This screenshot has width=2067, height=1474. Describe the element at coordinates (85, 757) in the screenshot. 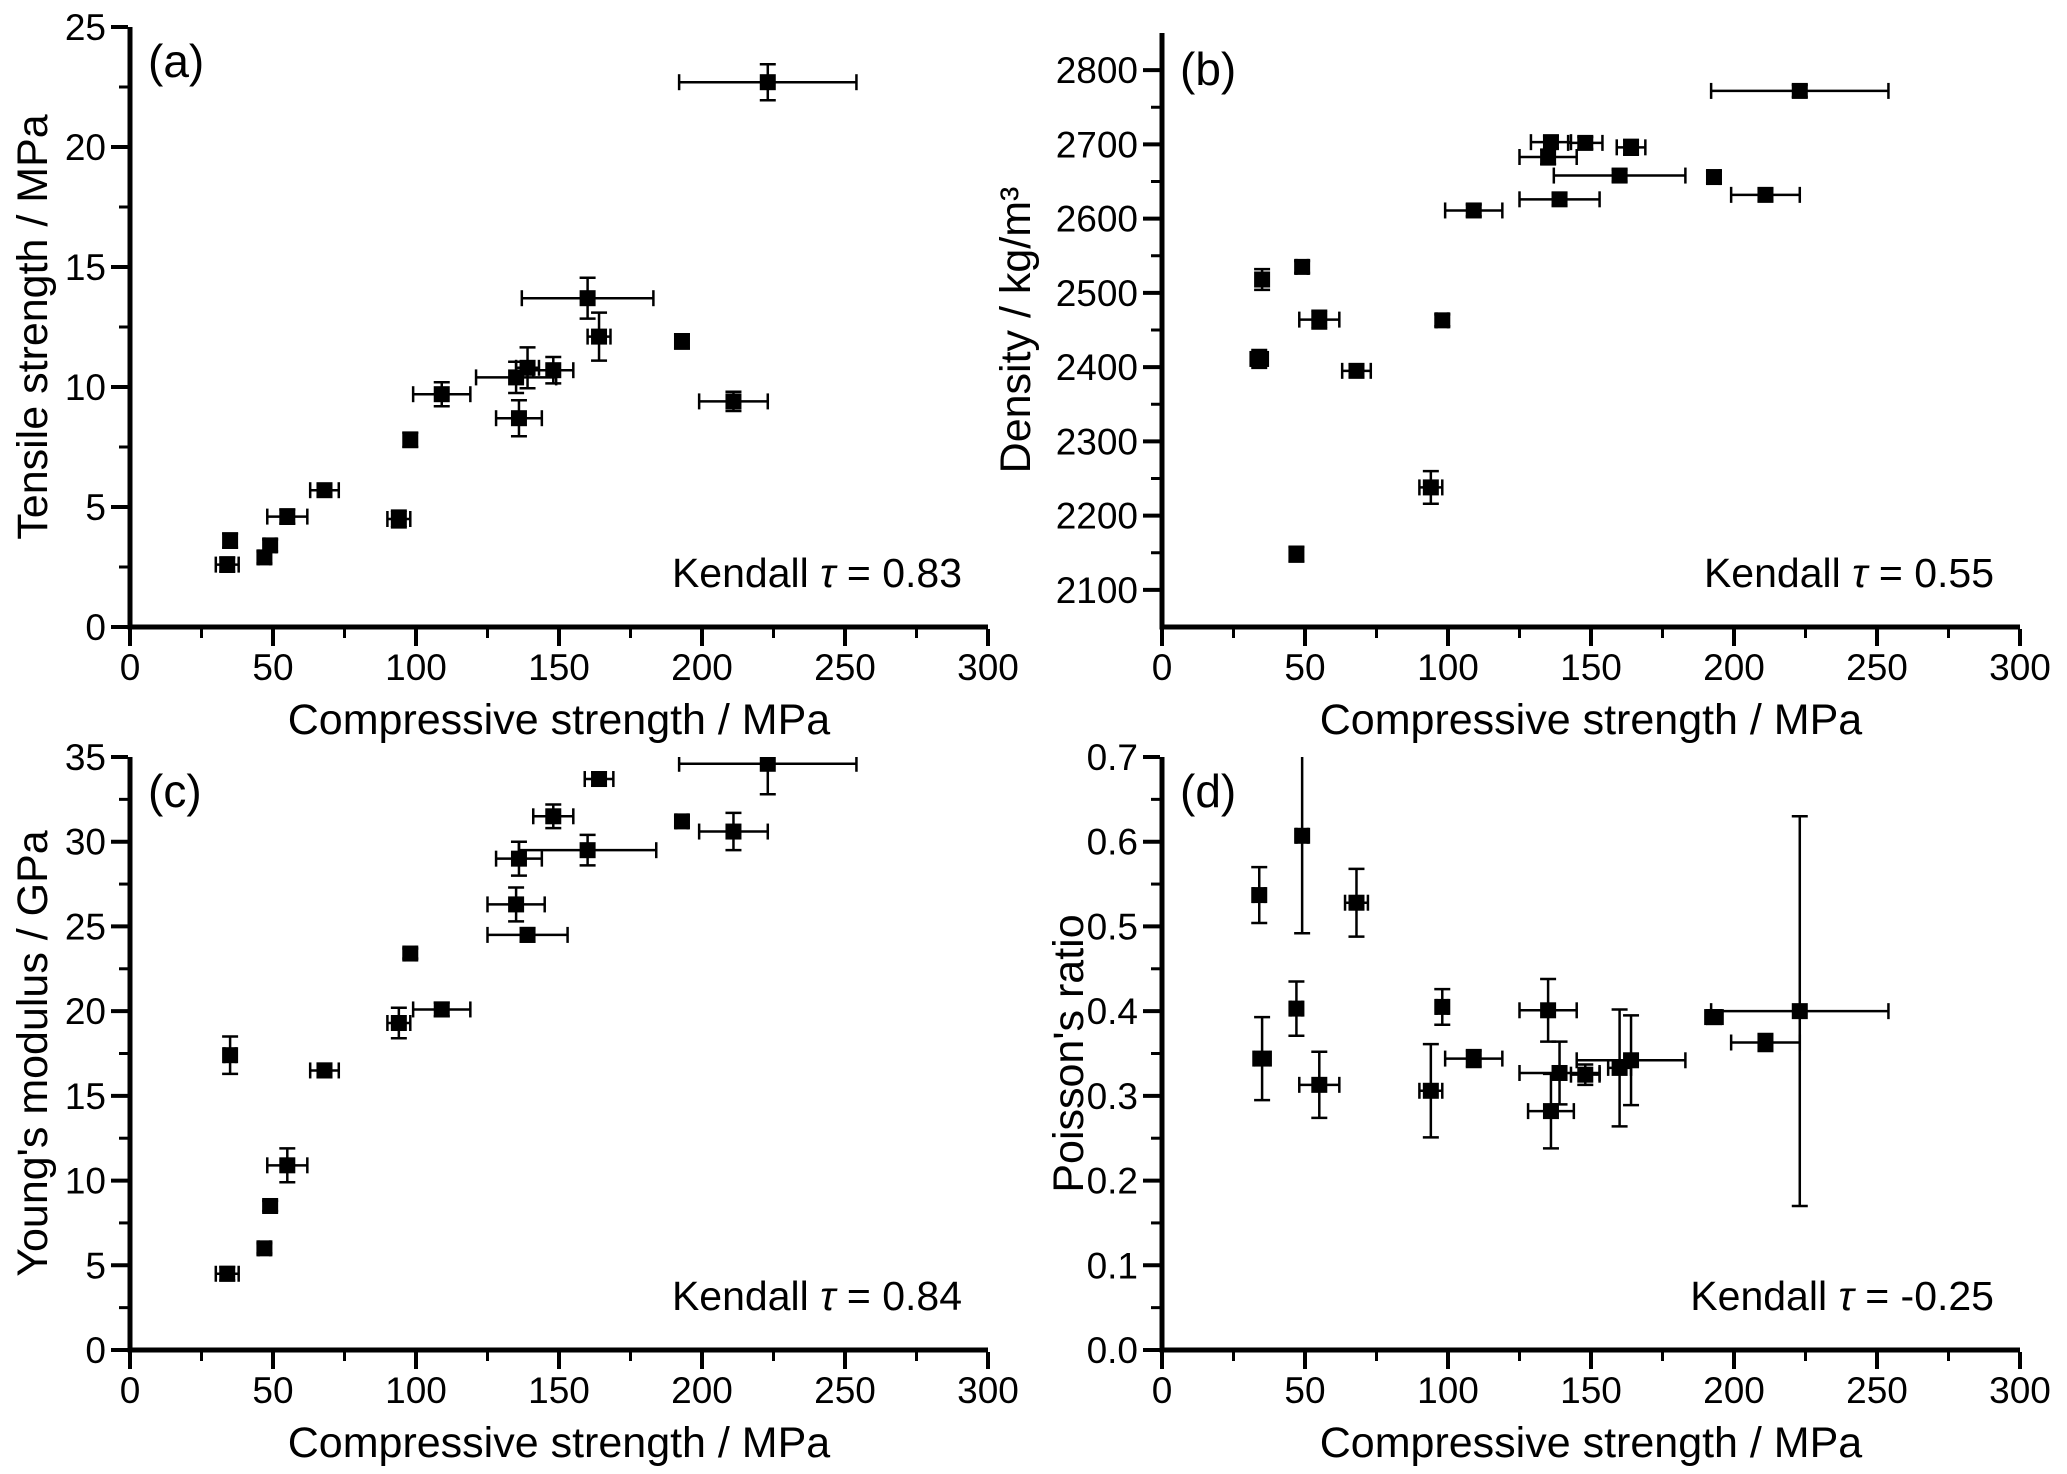

I see `y-tick-label: 35` at that location.